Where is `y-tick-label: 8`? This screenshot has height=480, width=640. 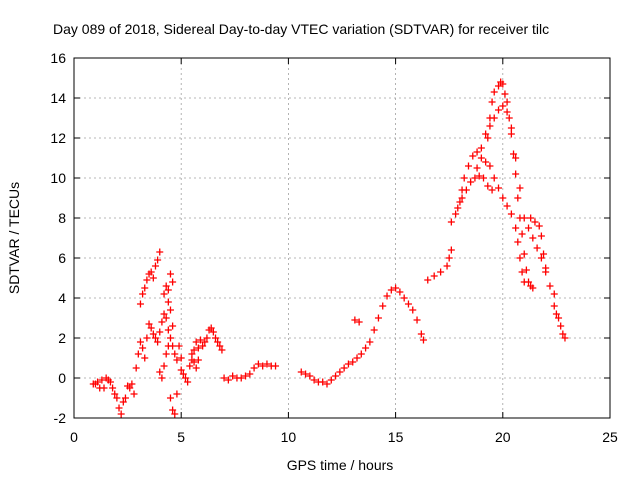
y-tick-label: 8 is located at coordinates (62, 218).